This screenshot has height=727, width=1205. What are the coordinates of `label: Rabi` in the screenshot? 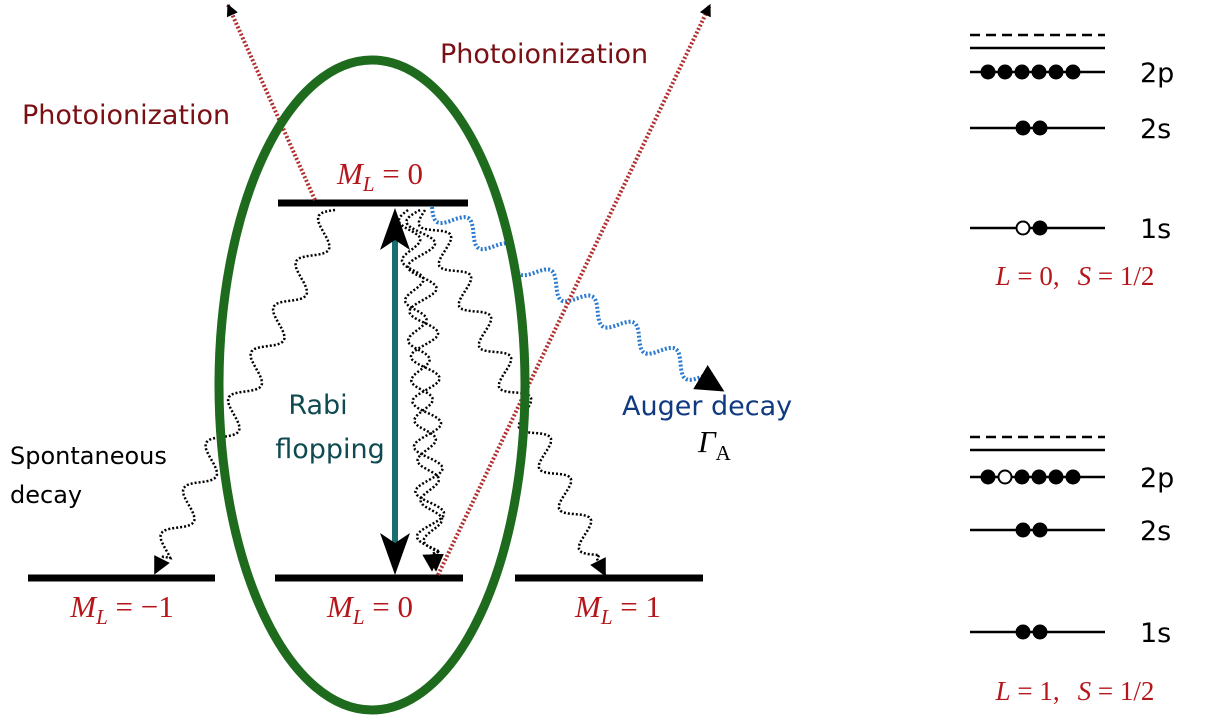 It's located at (317, 405).